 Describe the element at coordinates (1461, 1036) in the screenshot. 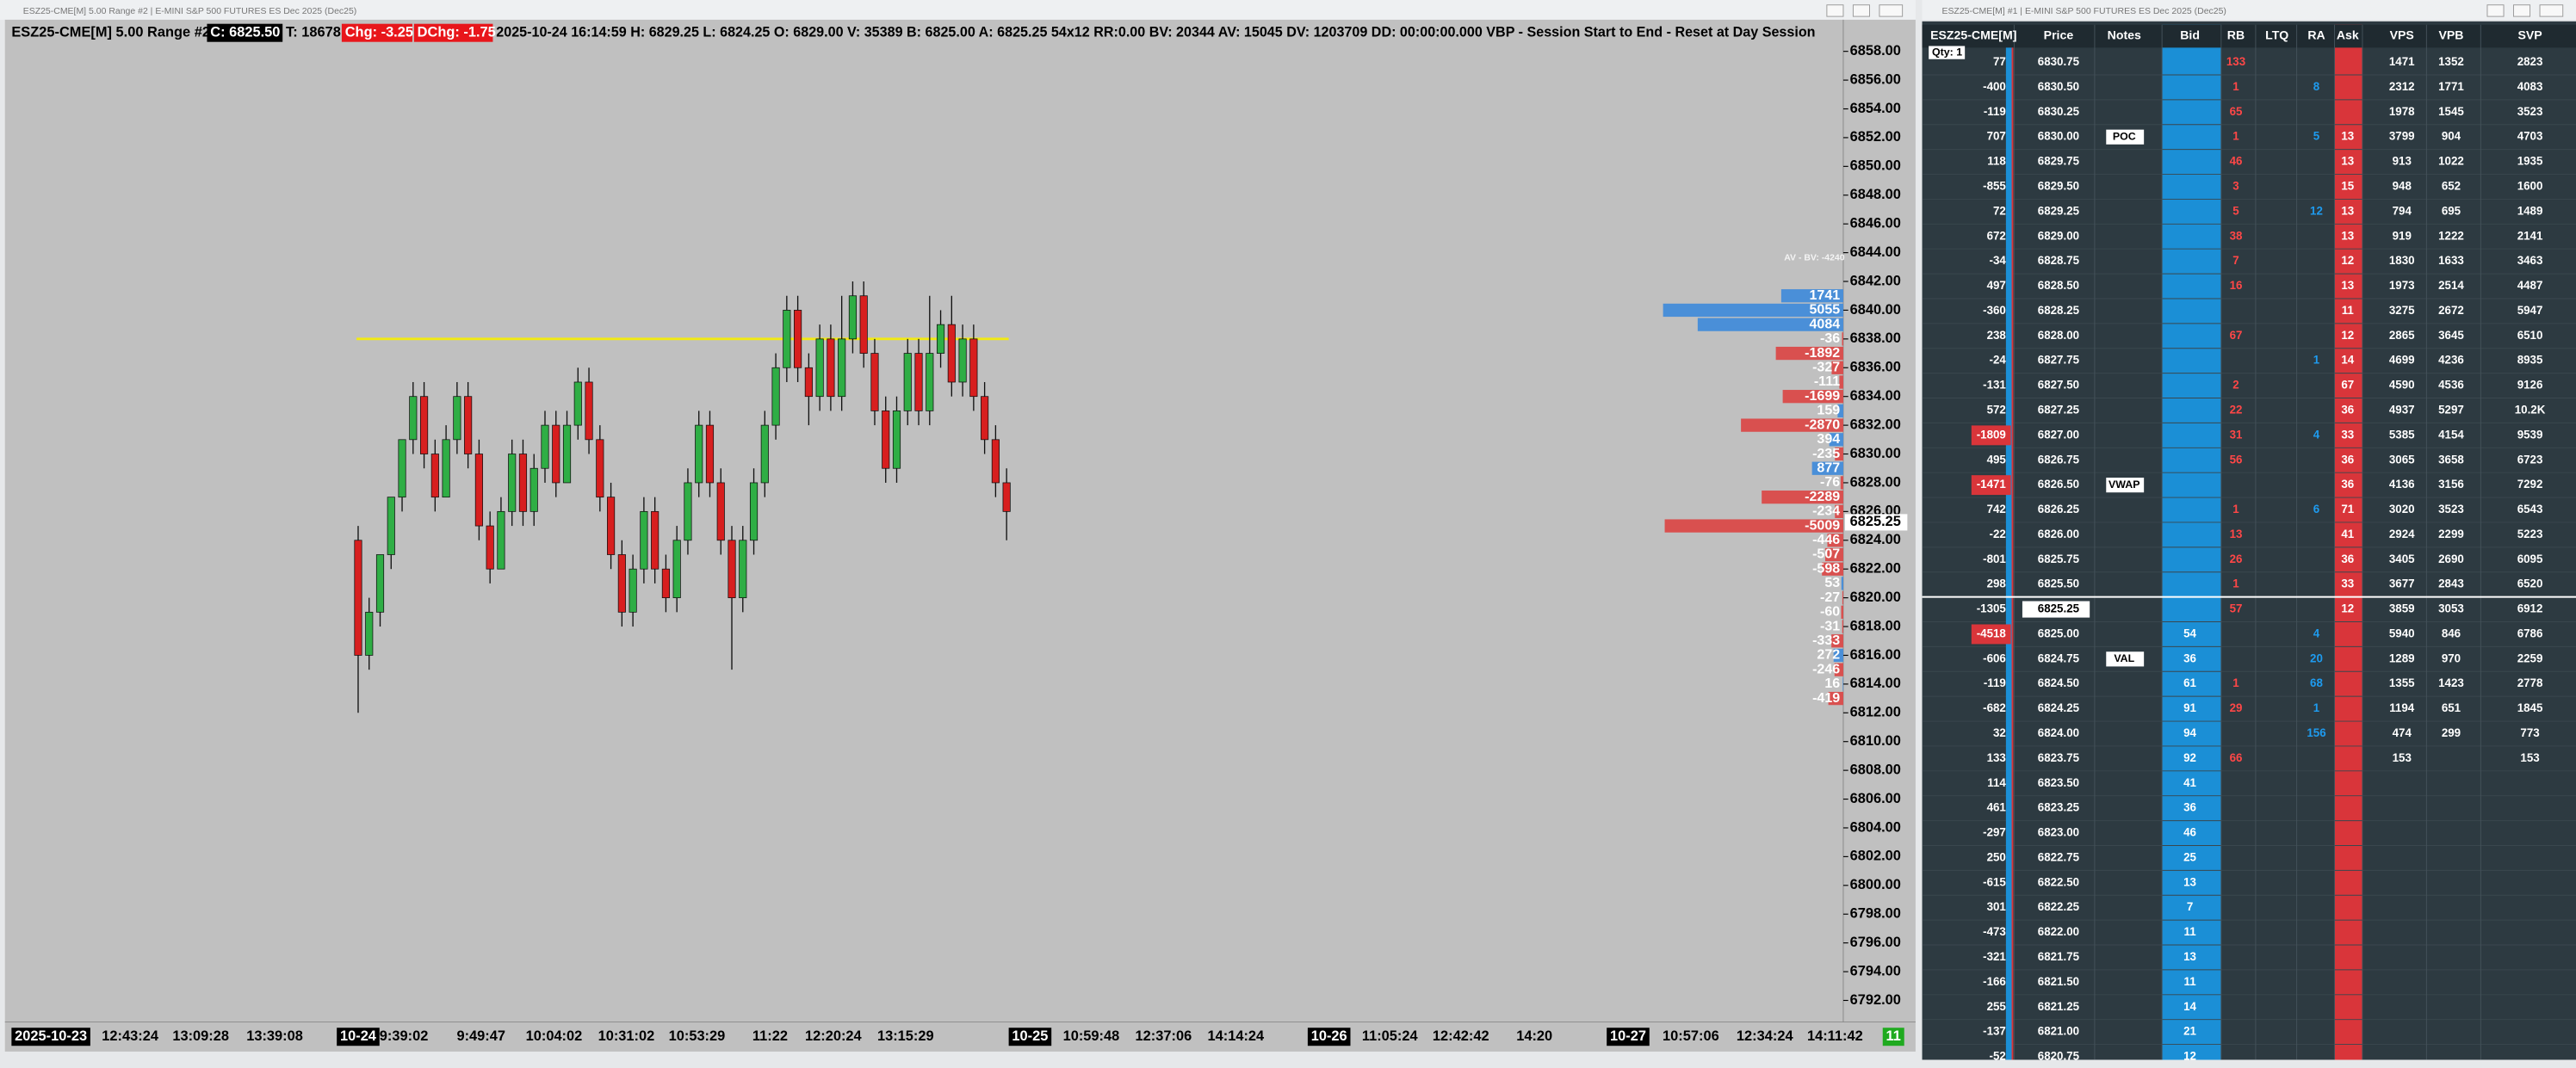

I see `time-label: 12:42:42` at that location.